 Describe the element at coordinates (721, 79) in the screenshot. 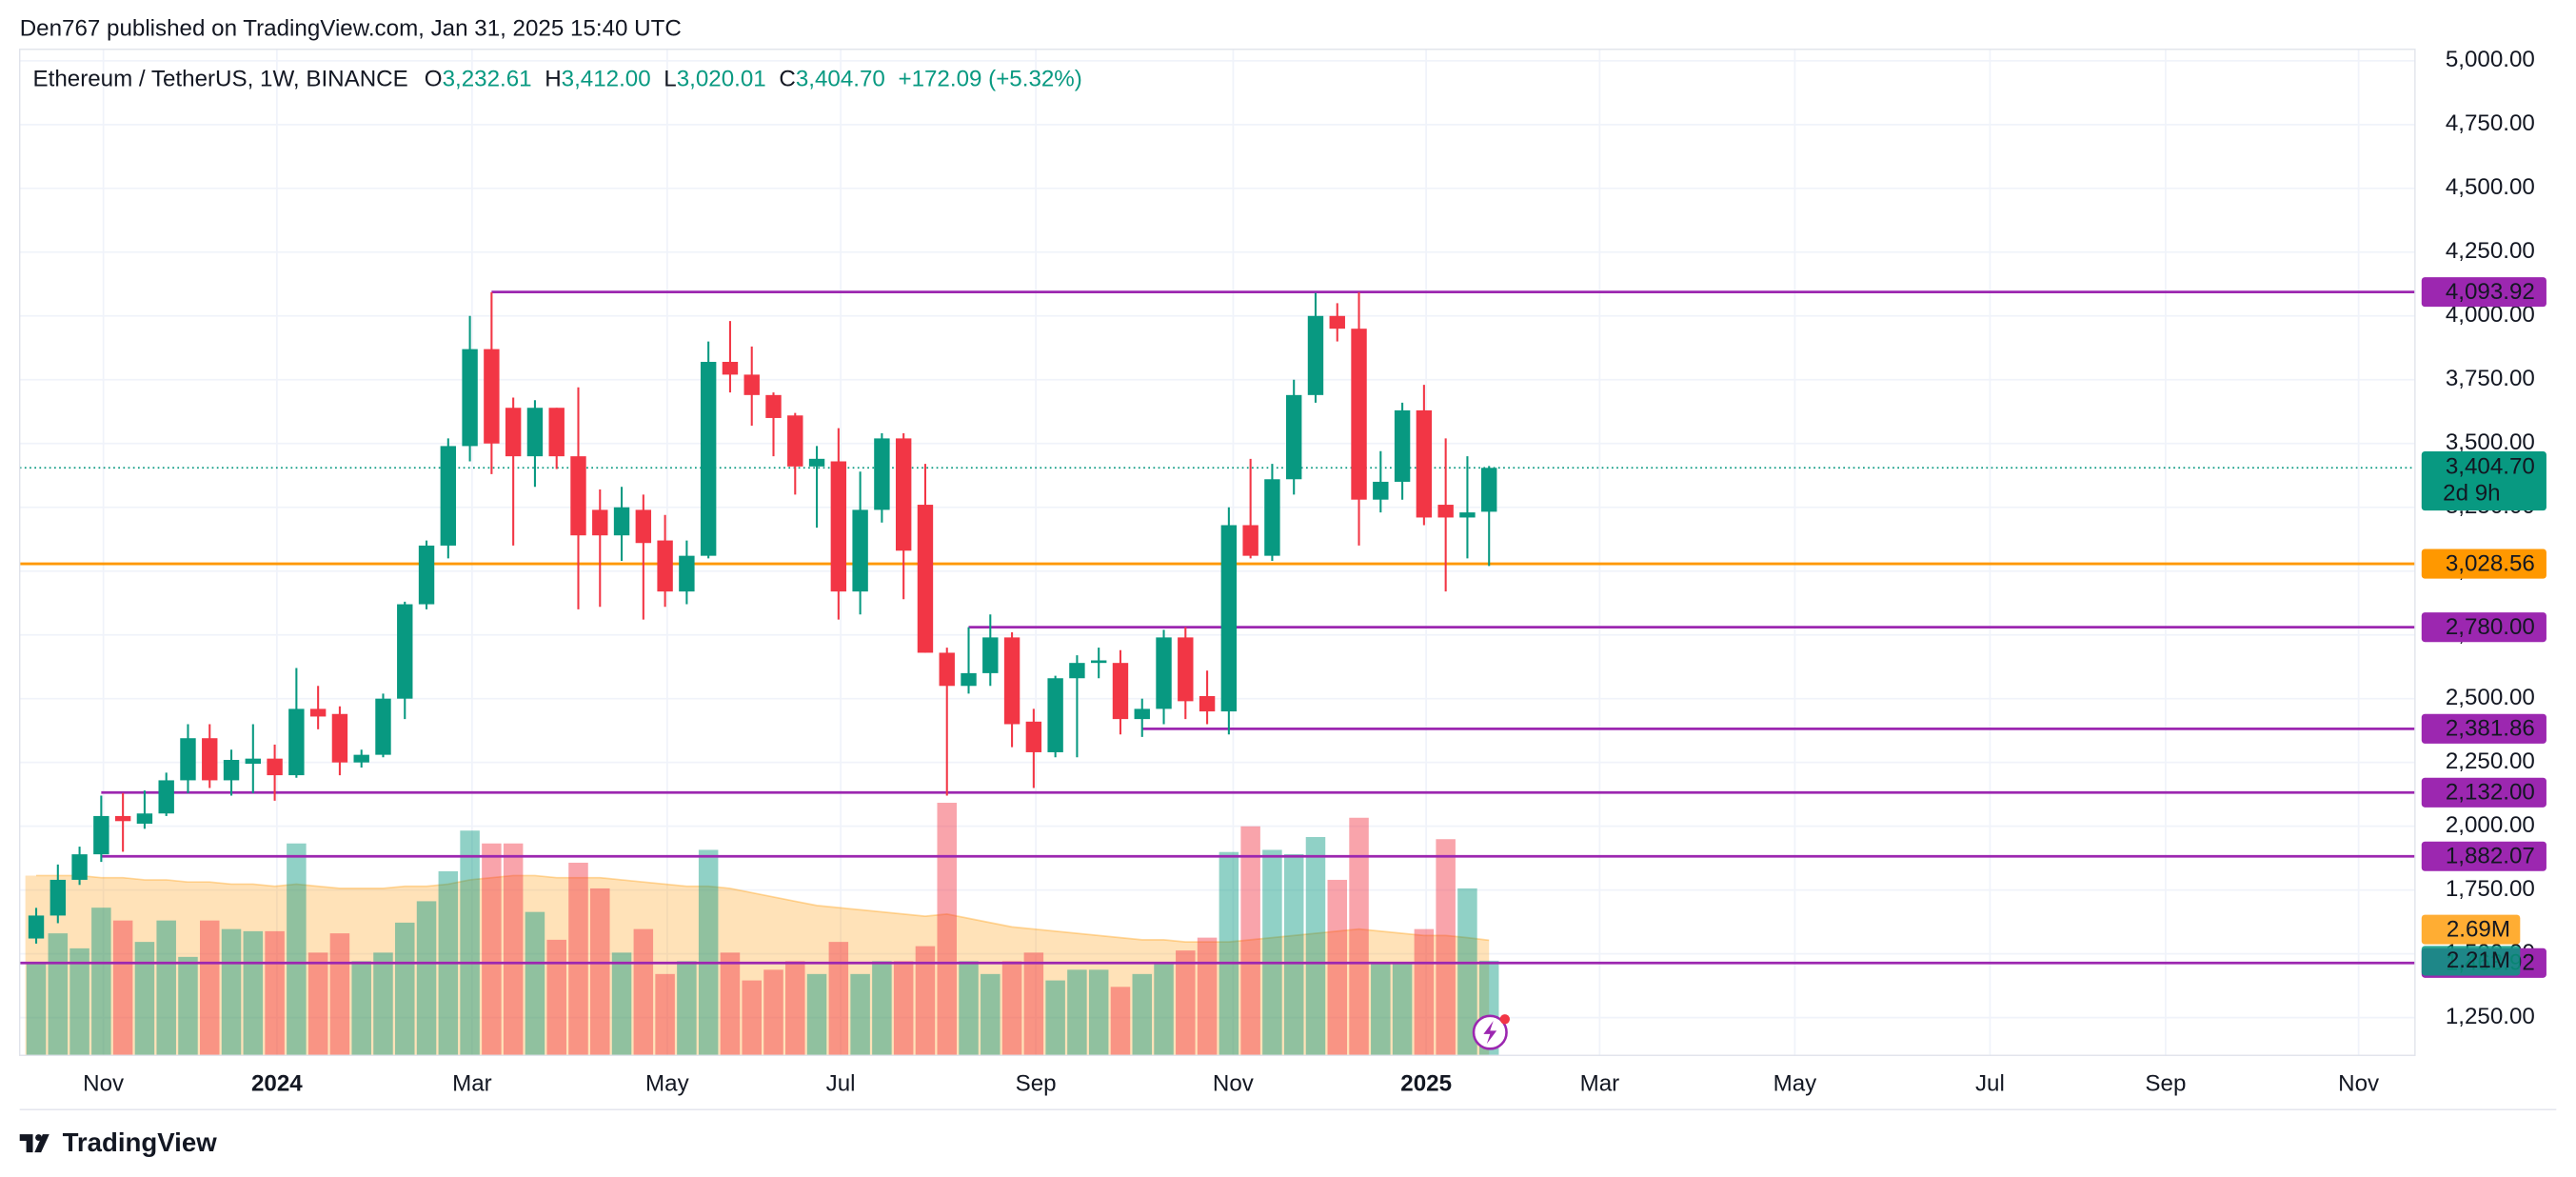

I see `legend-value: 3,020.01` at that location.